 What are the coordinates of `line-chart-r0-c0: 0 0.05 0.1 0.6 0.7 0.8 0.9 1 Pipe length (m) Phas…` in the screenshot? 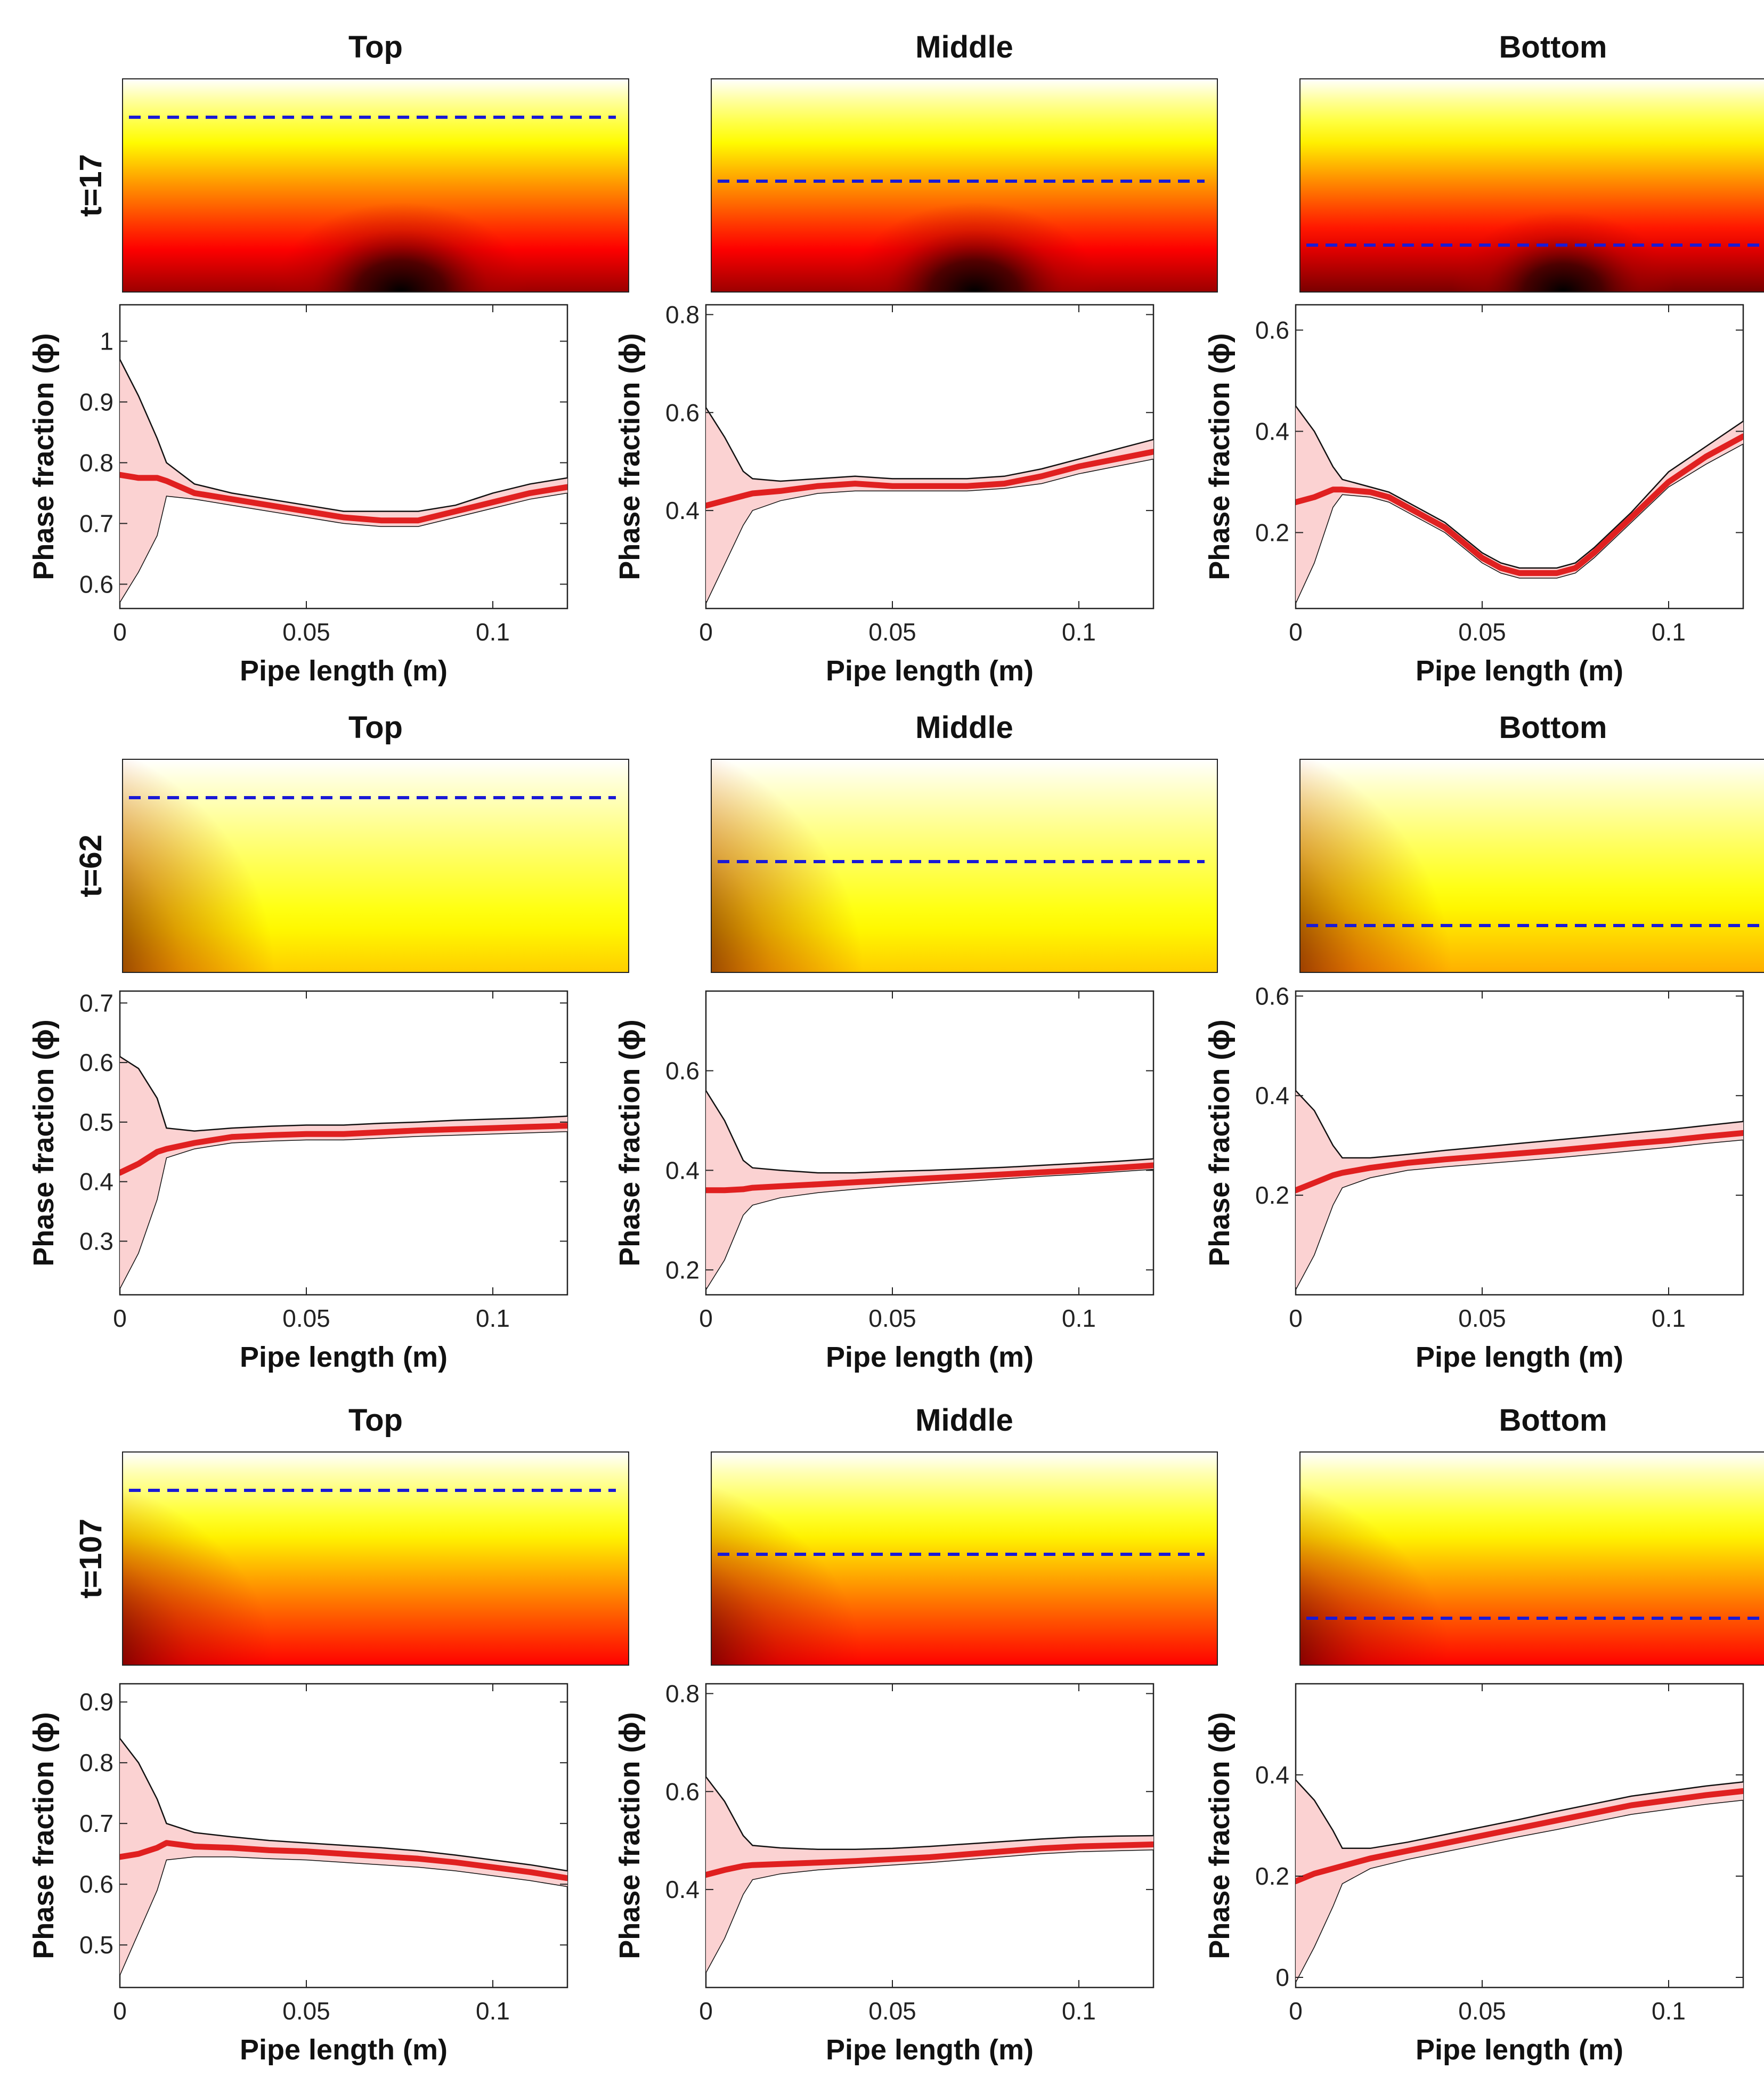 It's located at (298, 496).